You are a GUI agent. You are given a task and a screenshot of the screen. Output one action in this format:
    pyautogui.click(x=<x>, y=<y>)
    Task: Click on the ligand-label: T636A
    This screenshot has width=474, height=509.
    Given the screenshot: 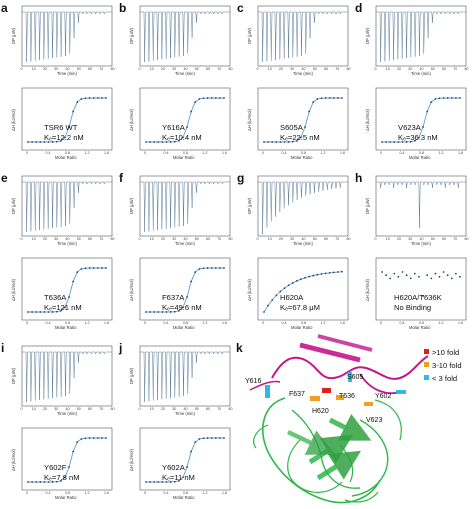 What is the action you would take?
    pyautogui.click(x=55, y=297)
    